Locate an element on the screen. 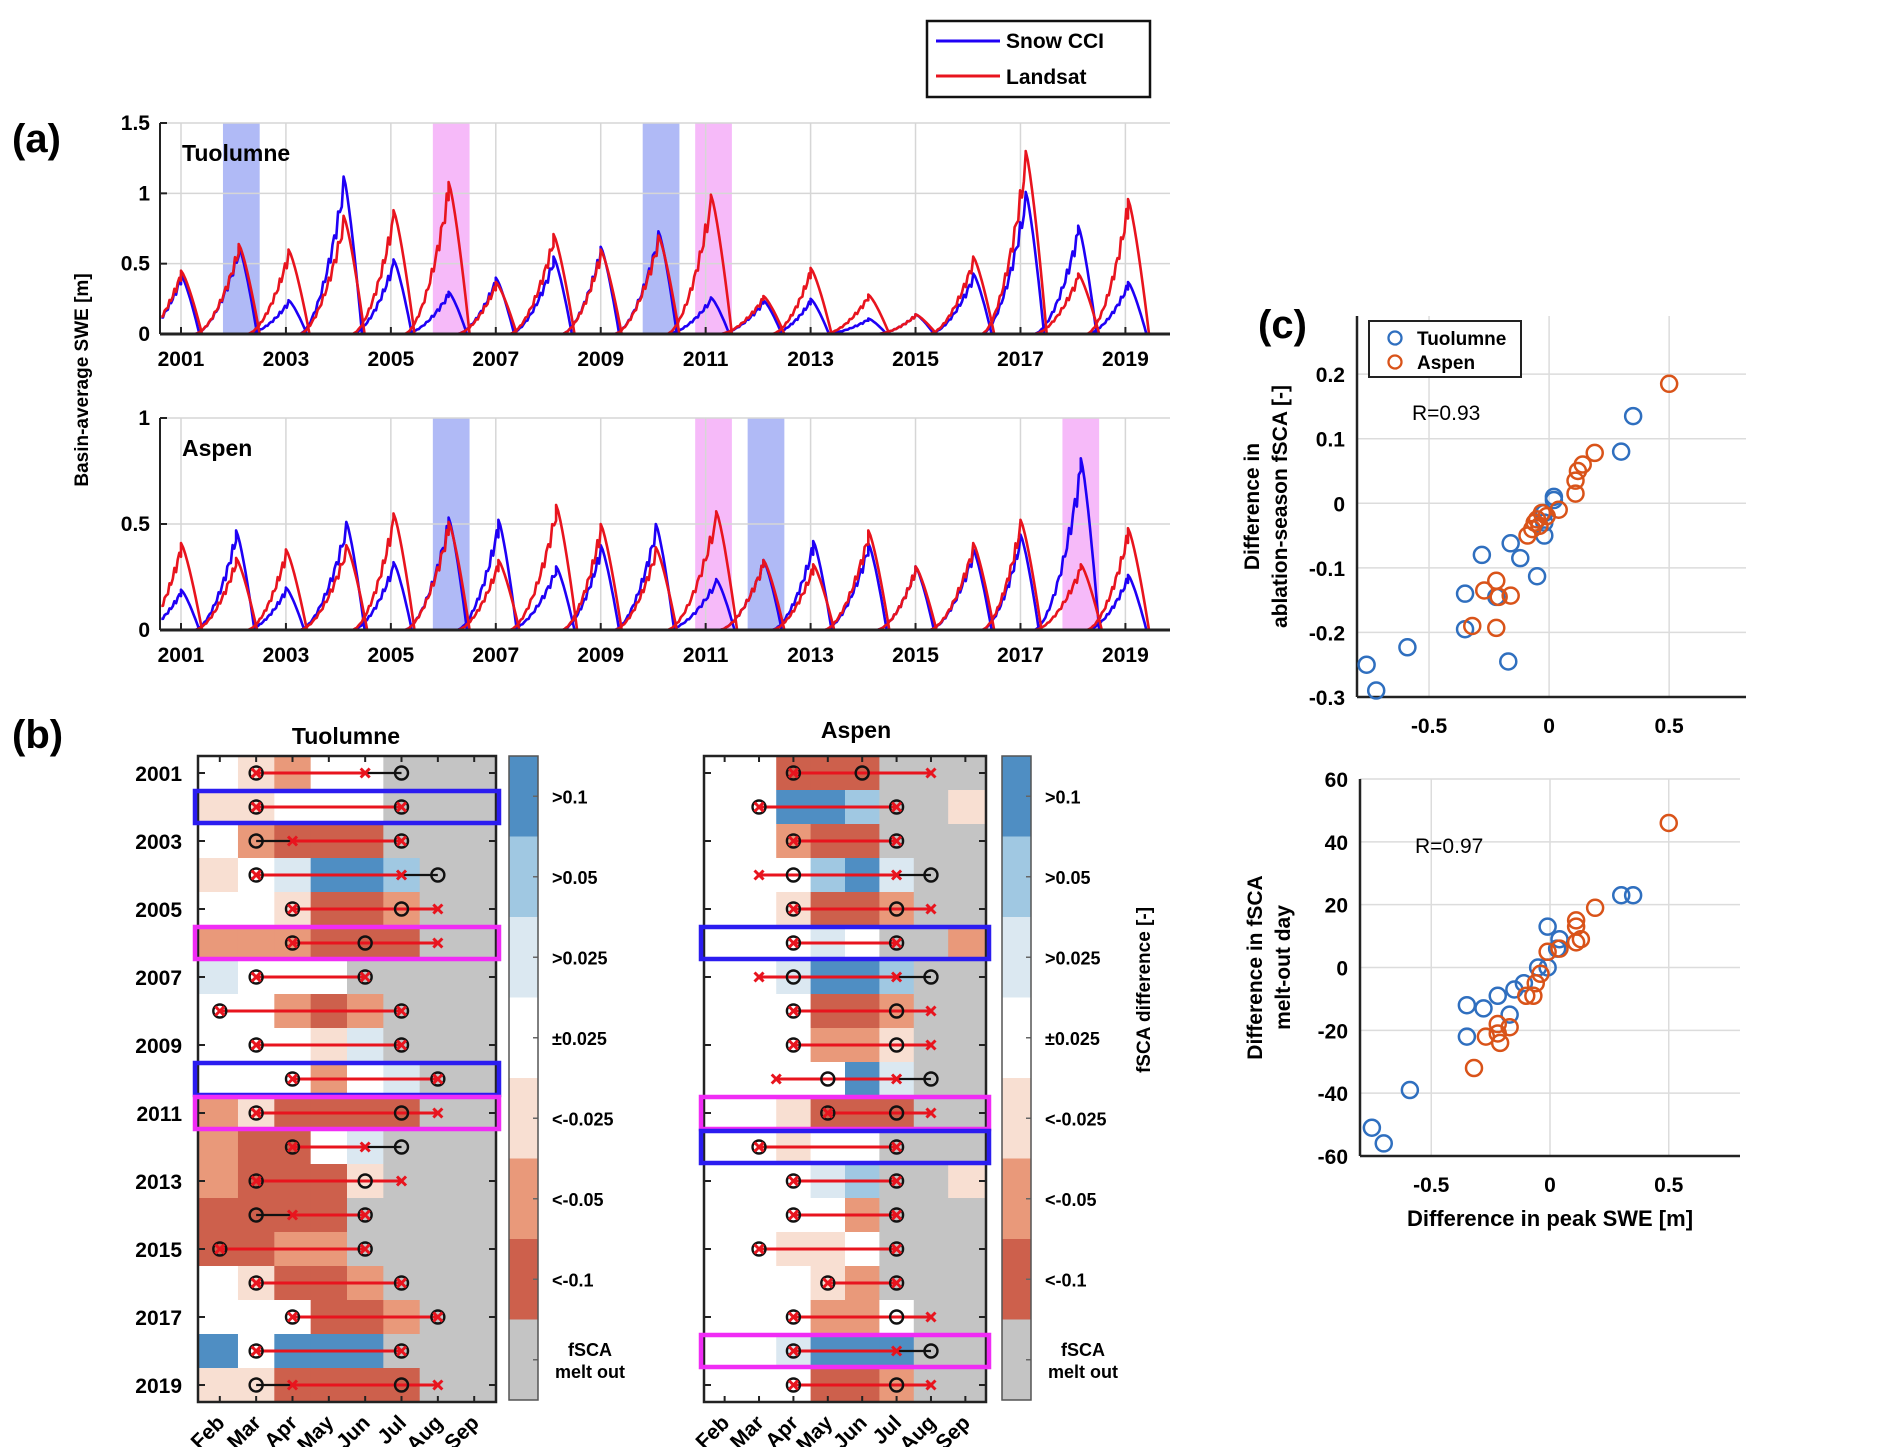 The width and height of the screenshot is (1892, 1447). panel-label-c: (c) is located at coordinates (1282, 325).